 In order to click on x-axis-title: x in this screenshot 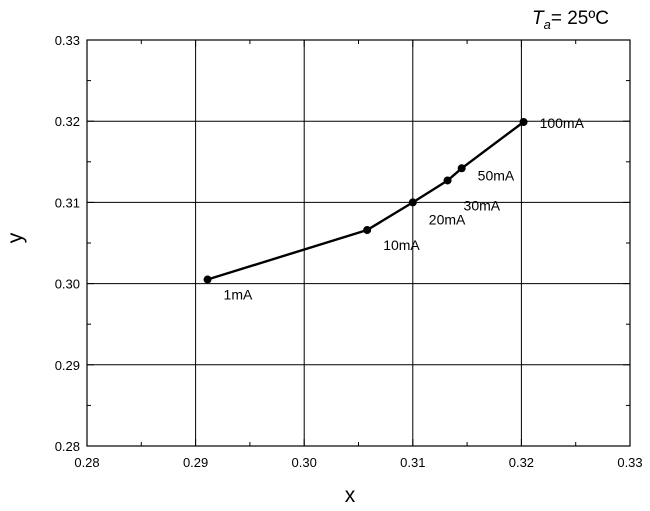, I will do `click(350, 495)`.